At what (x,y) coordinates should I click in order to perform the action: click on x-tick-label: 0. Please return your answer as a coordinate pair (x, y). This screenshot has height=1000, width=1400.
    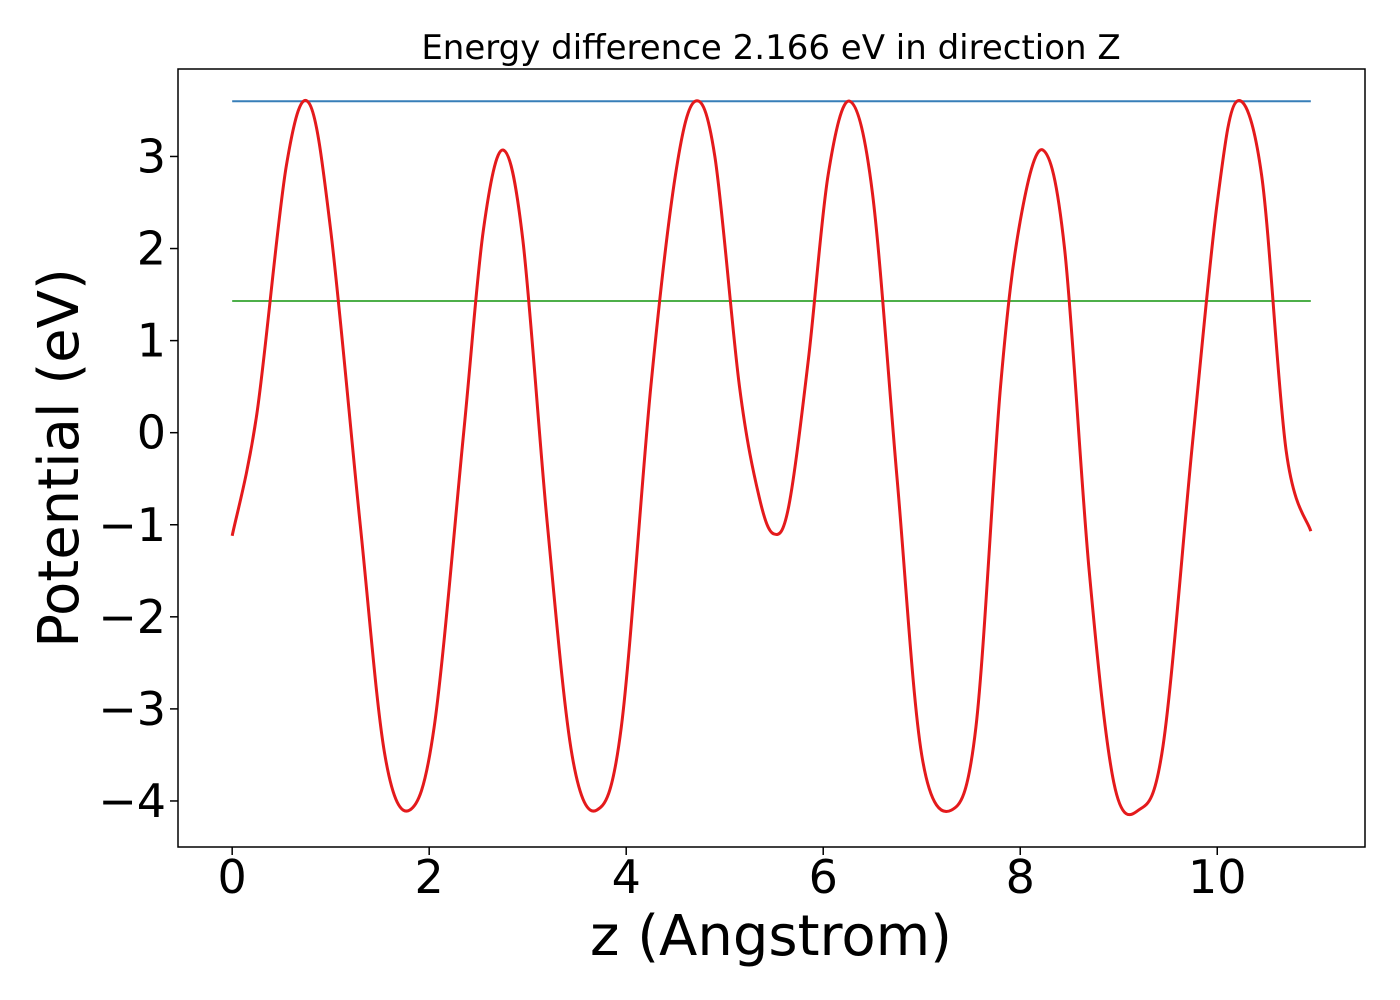
    Looking at the image, I should click on (232, 877).